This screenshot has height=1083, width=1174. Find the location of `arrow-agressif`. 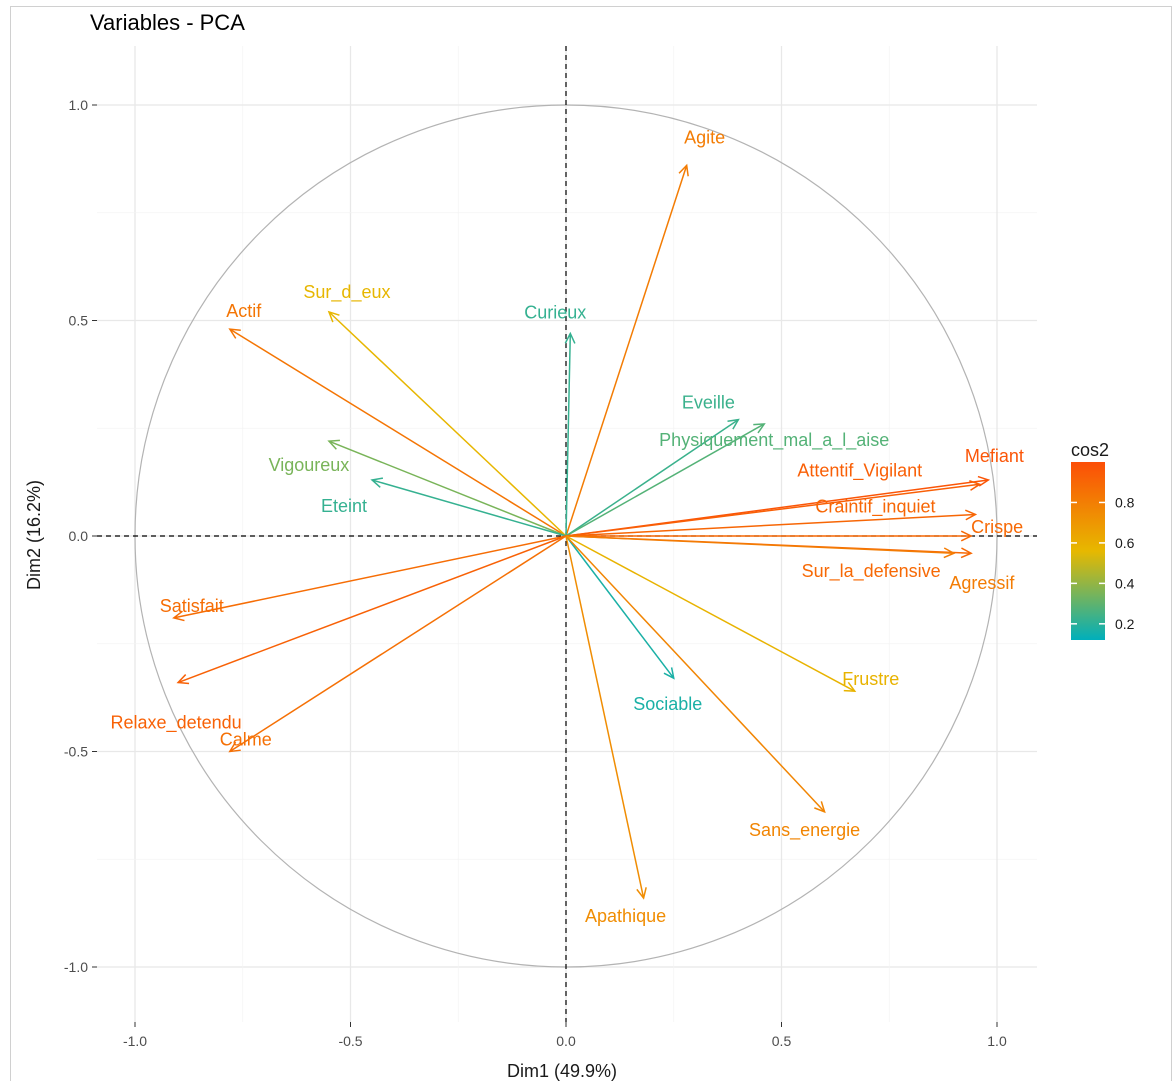

arrow-agressif is located at coordinates (760, 547).